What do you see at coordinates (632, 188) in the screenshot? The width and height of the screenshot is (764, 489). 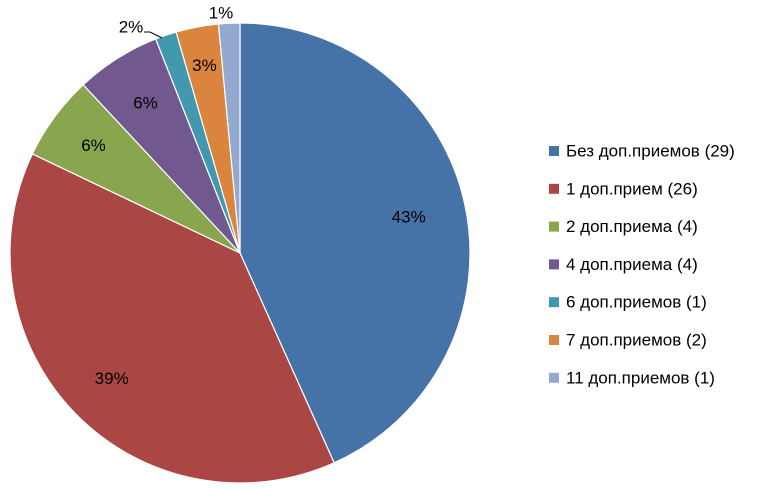 I see `legend-entry: 1 доп.прием (26)` at bounding box center [632, 188].